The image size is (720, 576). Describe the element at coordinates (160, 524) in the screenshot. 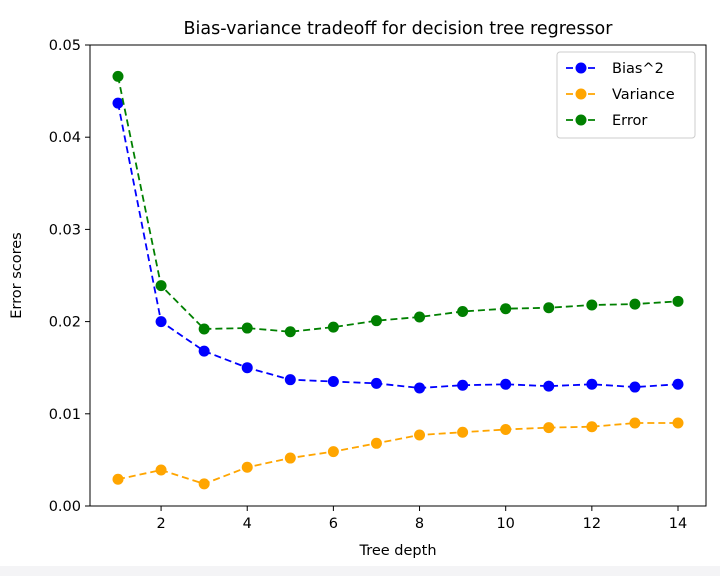

I see `x-tick-label: 2` at that location.